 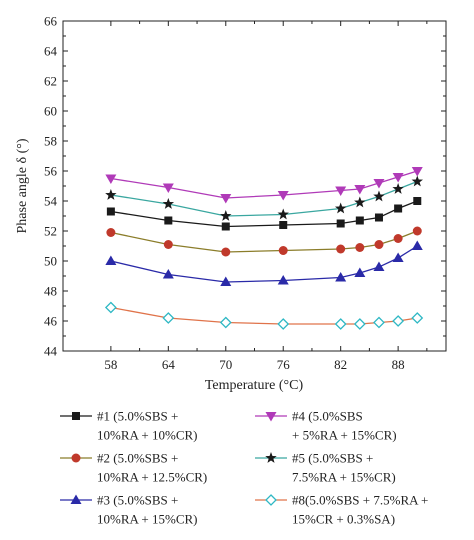 What do you see at coordinates (398, 364) in the screenshot?
I see `x-tick-label: 88` at bounding box center [398, 364].